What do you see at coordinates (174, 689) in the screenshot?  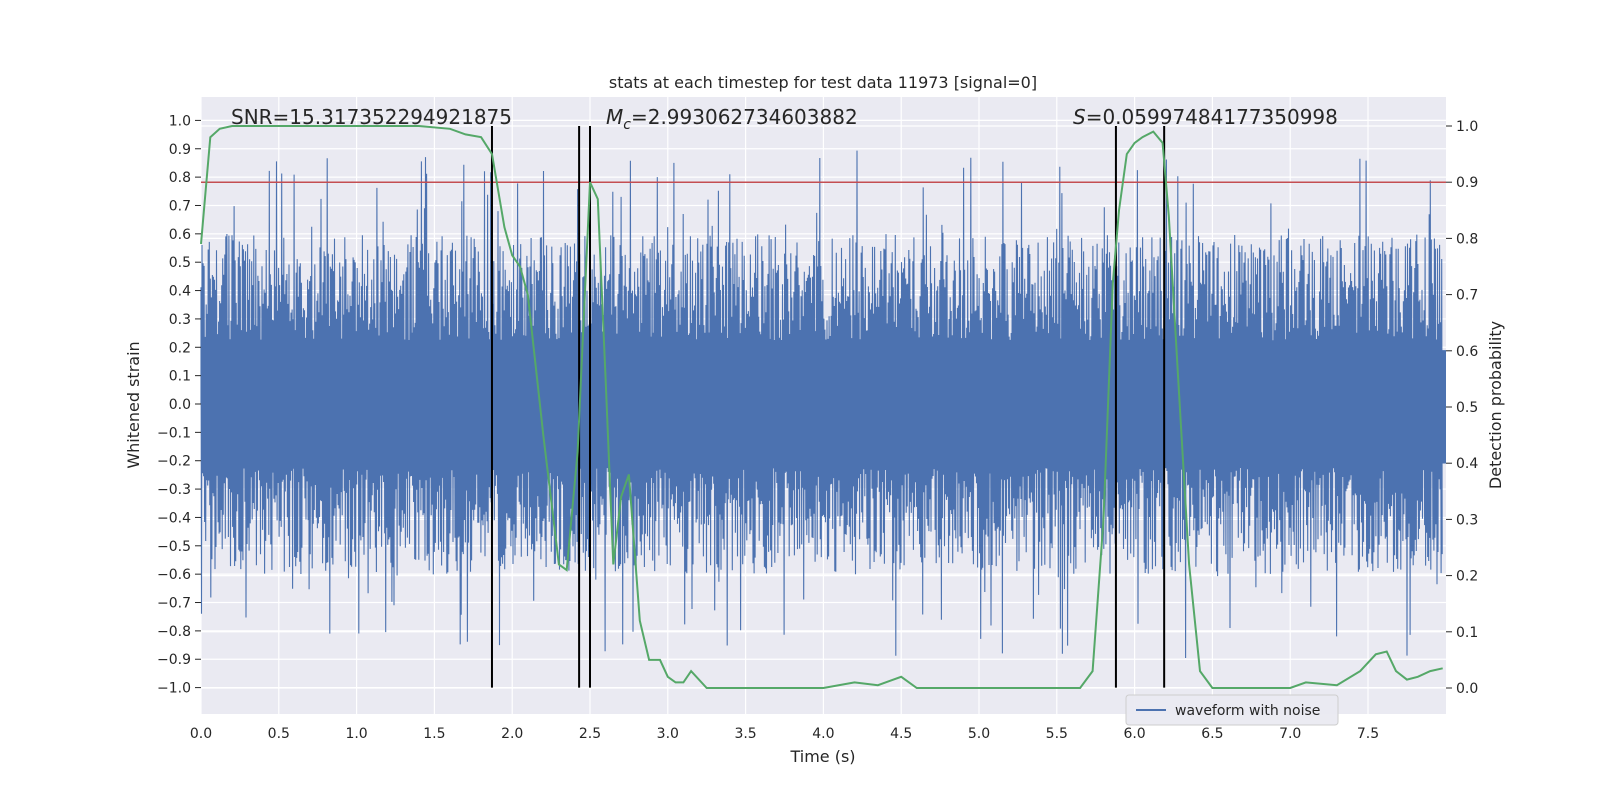 I see `y-tick-label: −1.0` at bounding box center [174, 689].